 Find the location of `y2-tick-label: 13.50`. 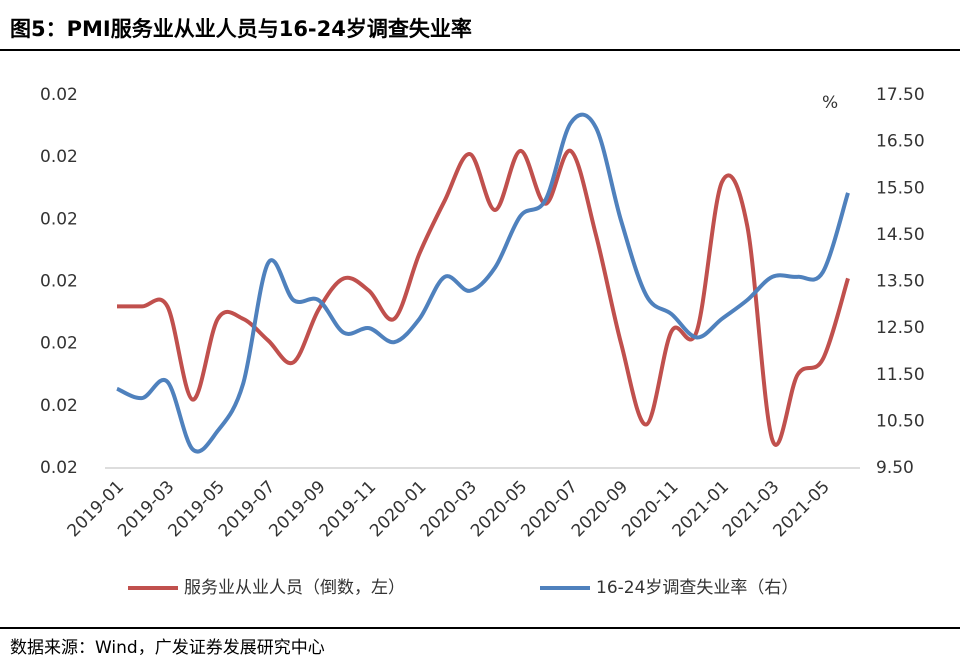

y2-tick-label: 13.50 is located at coordinates (900, 282).